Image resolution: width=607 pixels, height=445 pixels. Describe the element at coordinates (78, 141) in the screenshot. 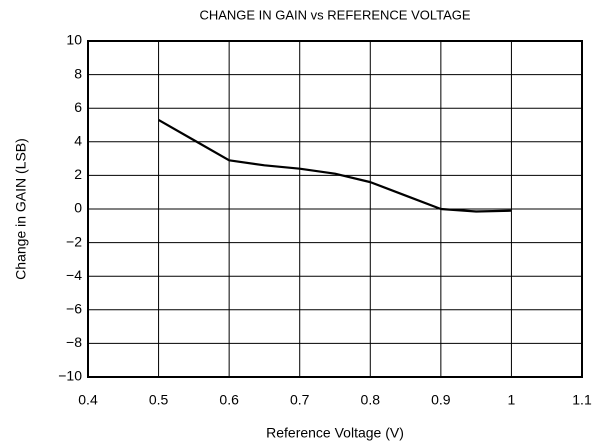

I see `y-tick-label: 4` at that location.